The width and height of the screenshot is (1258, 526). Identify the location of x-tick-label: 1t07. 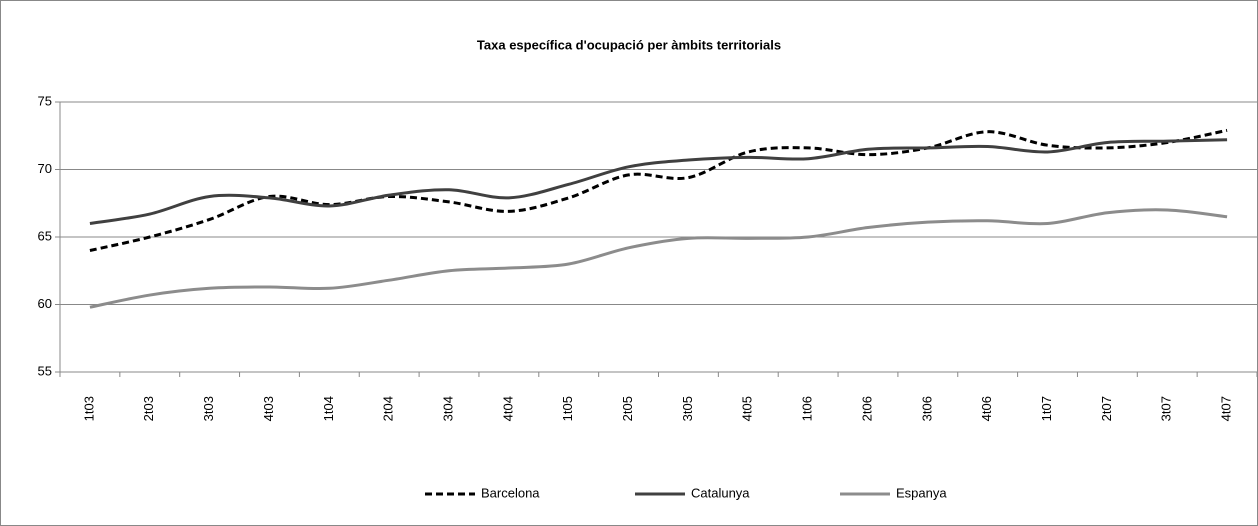
(1046, 408).